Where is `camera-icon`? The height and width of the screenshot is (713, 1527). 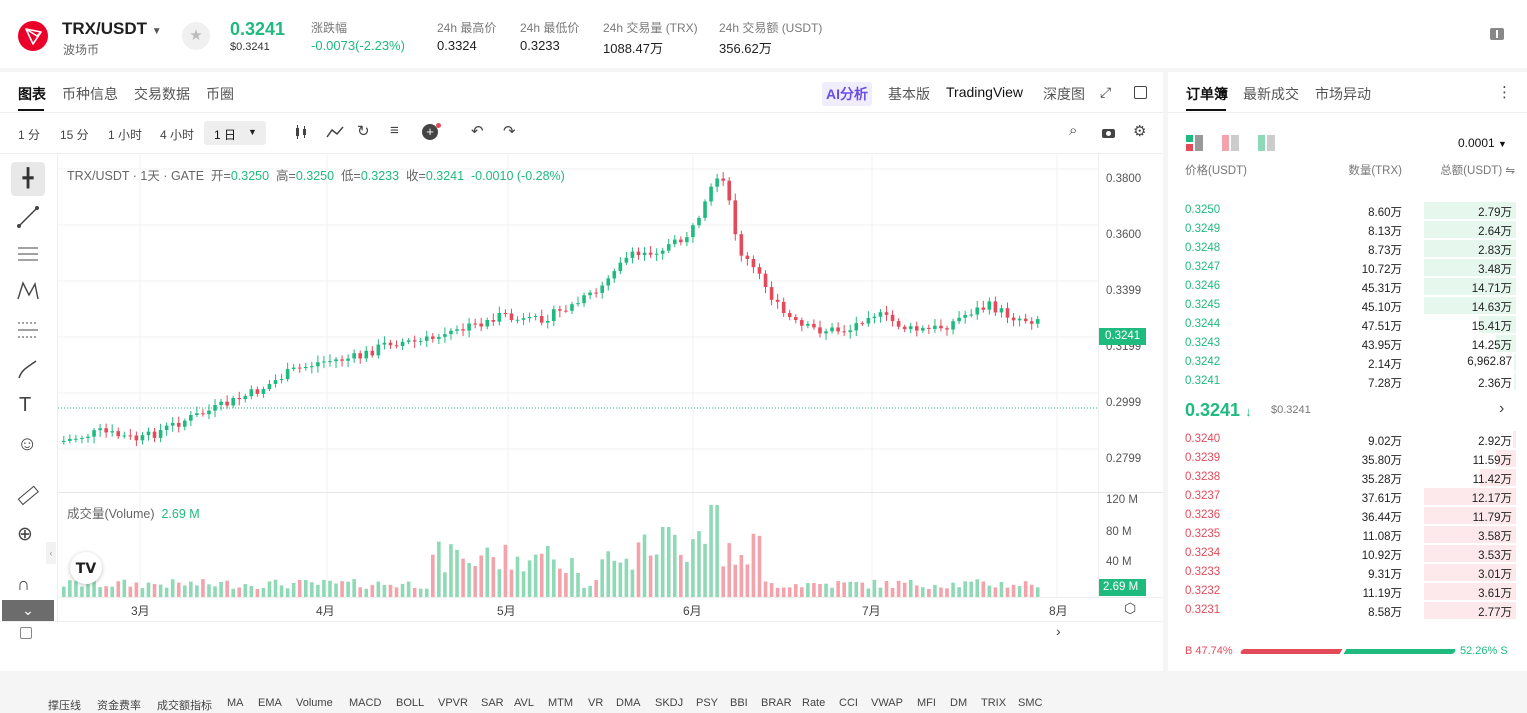 camera-icon is located at coordinates (1108, 134).